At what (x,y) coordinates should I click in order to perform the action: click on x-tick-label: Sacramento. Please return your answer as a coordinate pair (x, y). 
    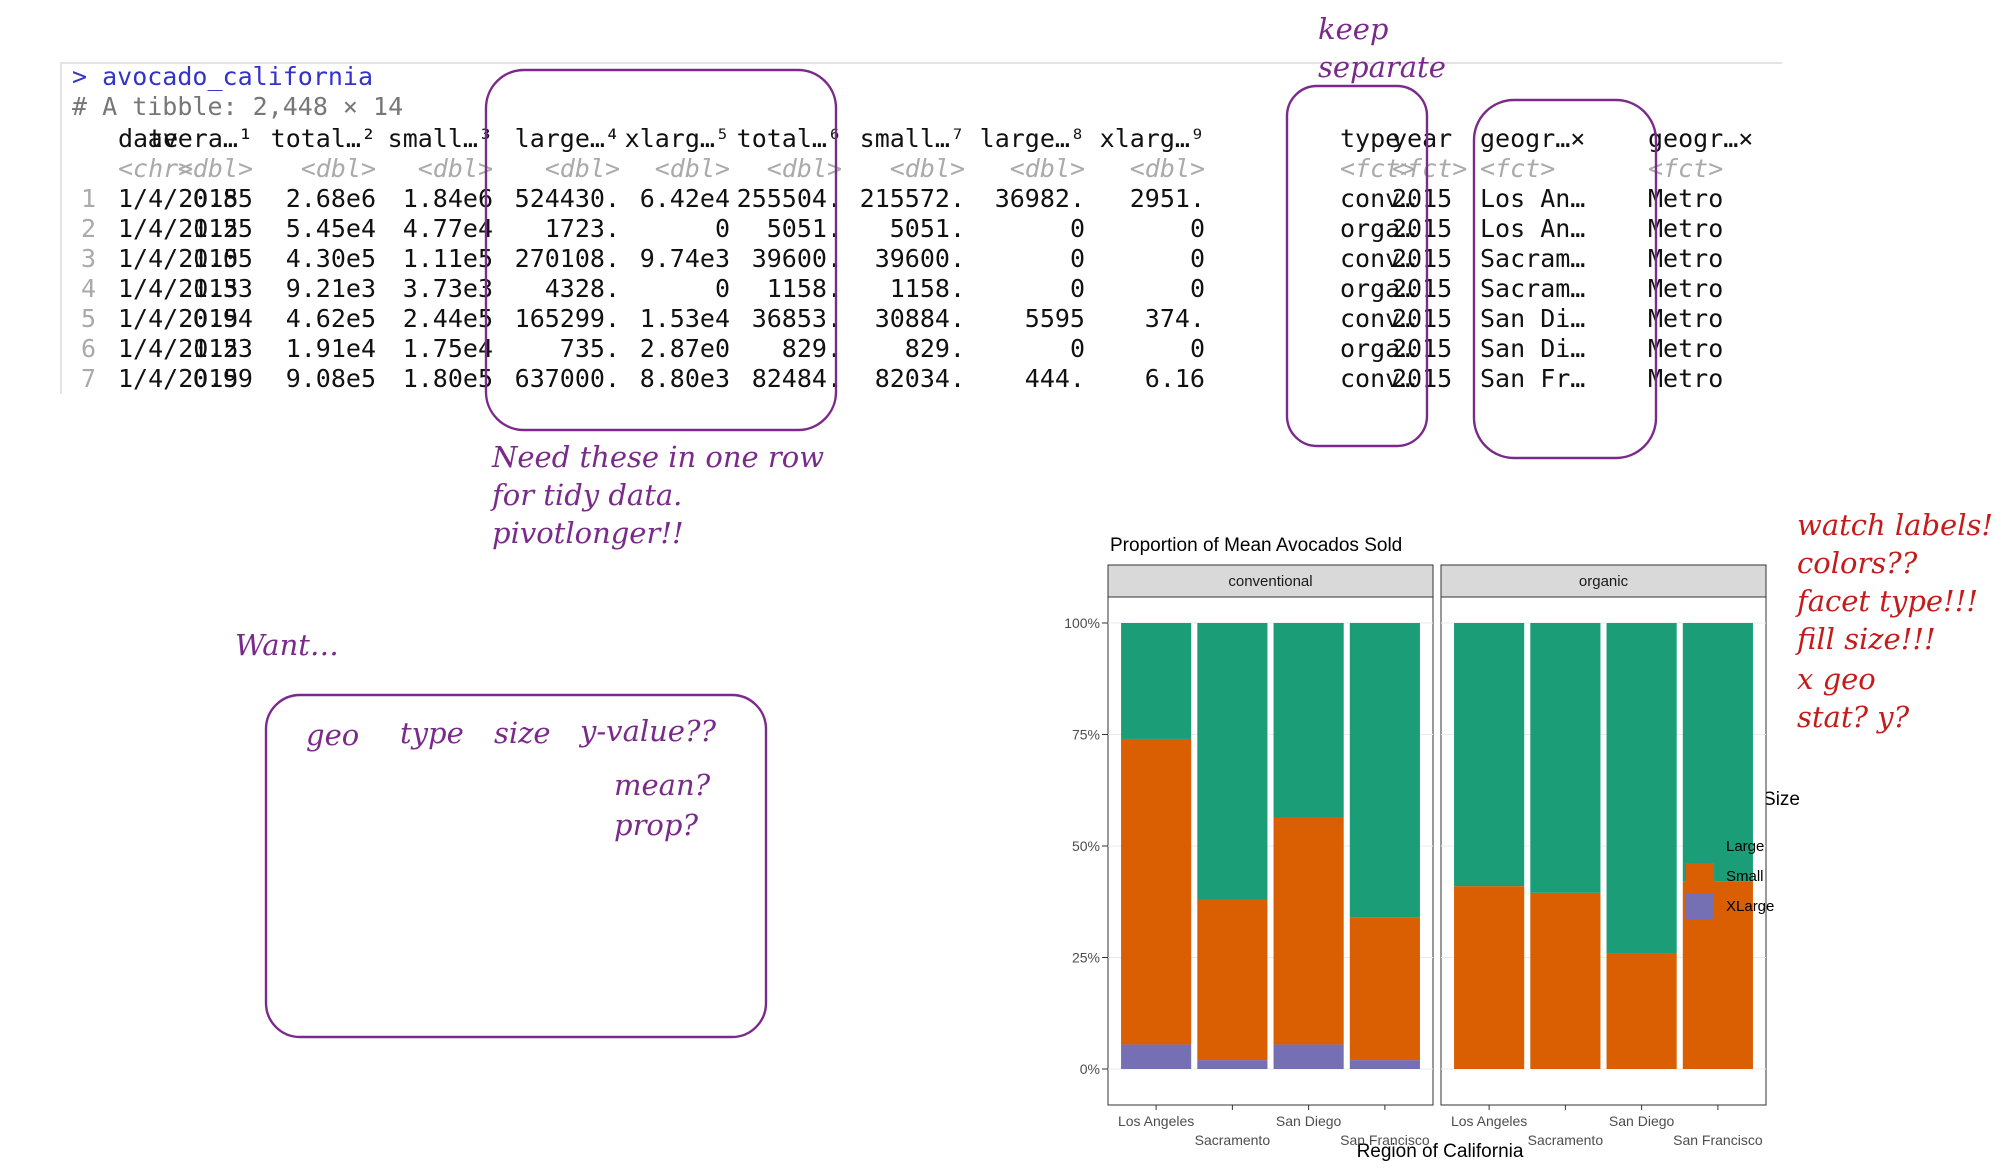
    Looking at the image, I should click on (1233, 1140).